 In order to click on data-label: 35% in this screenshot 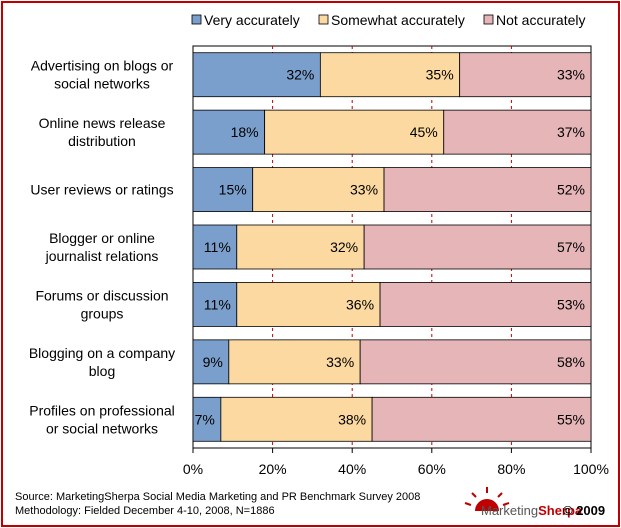, I will do `click(440, 75)`.